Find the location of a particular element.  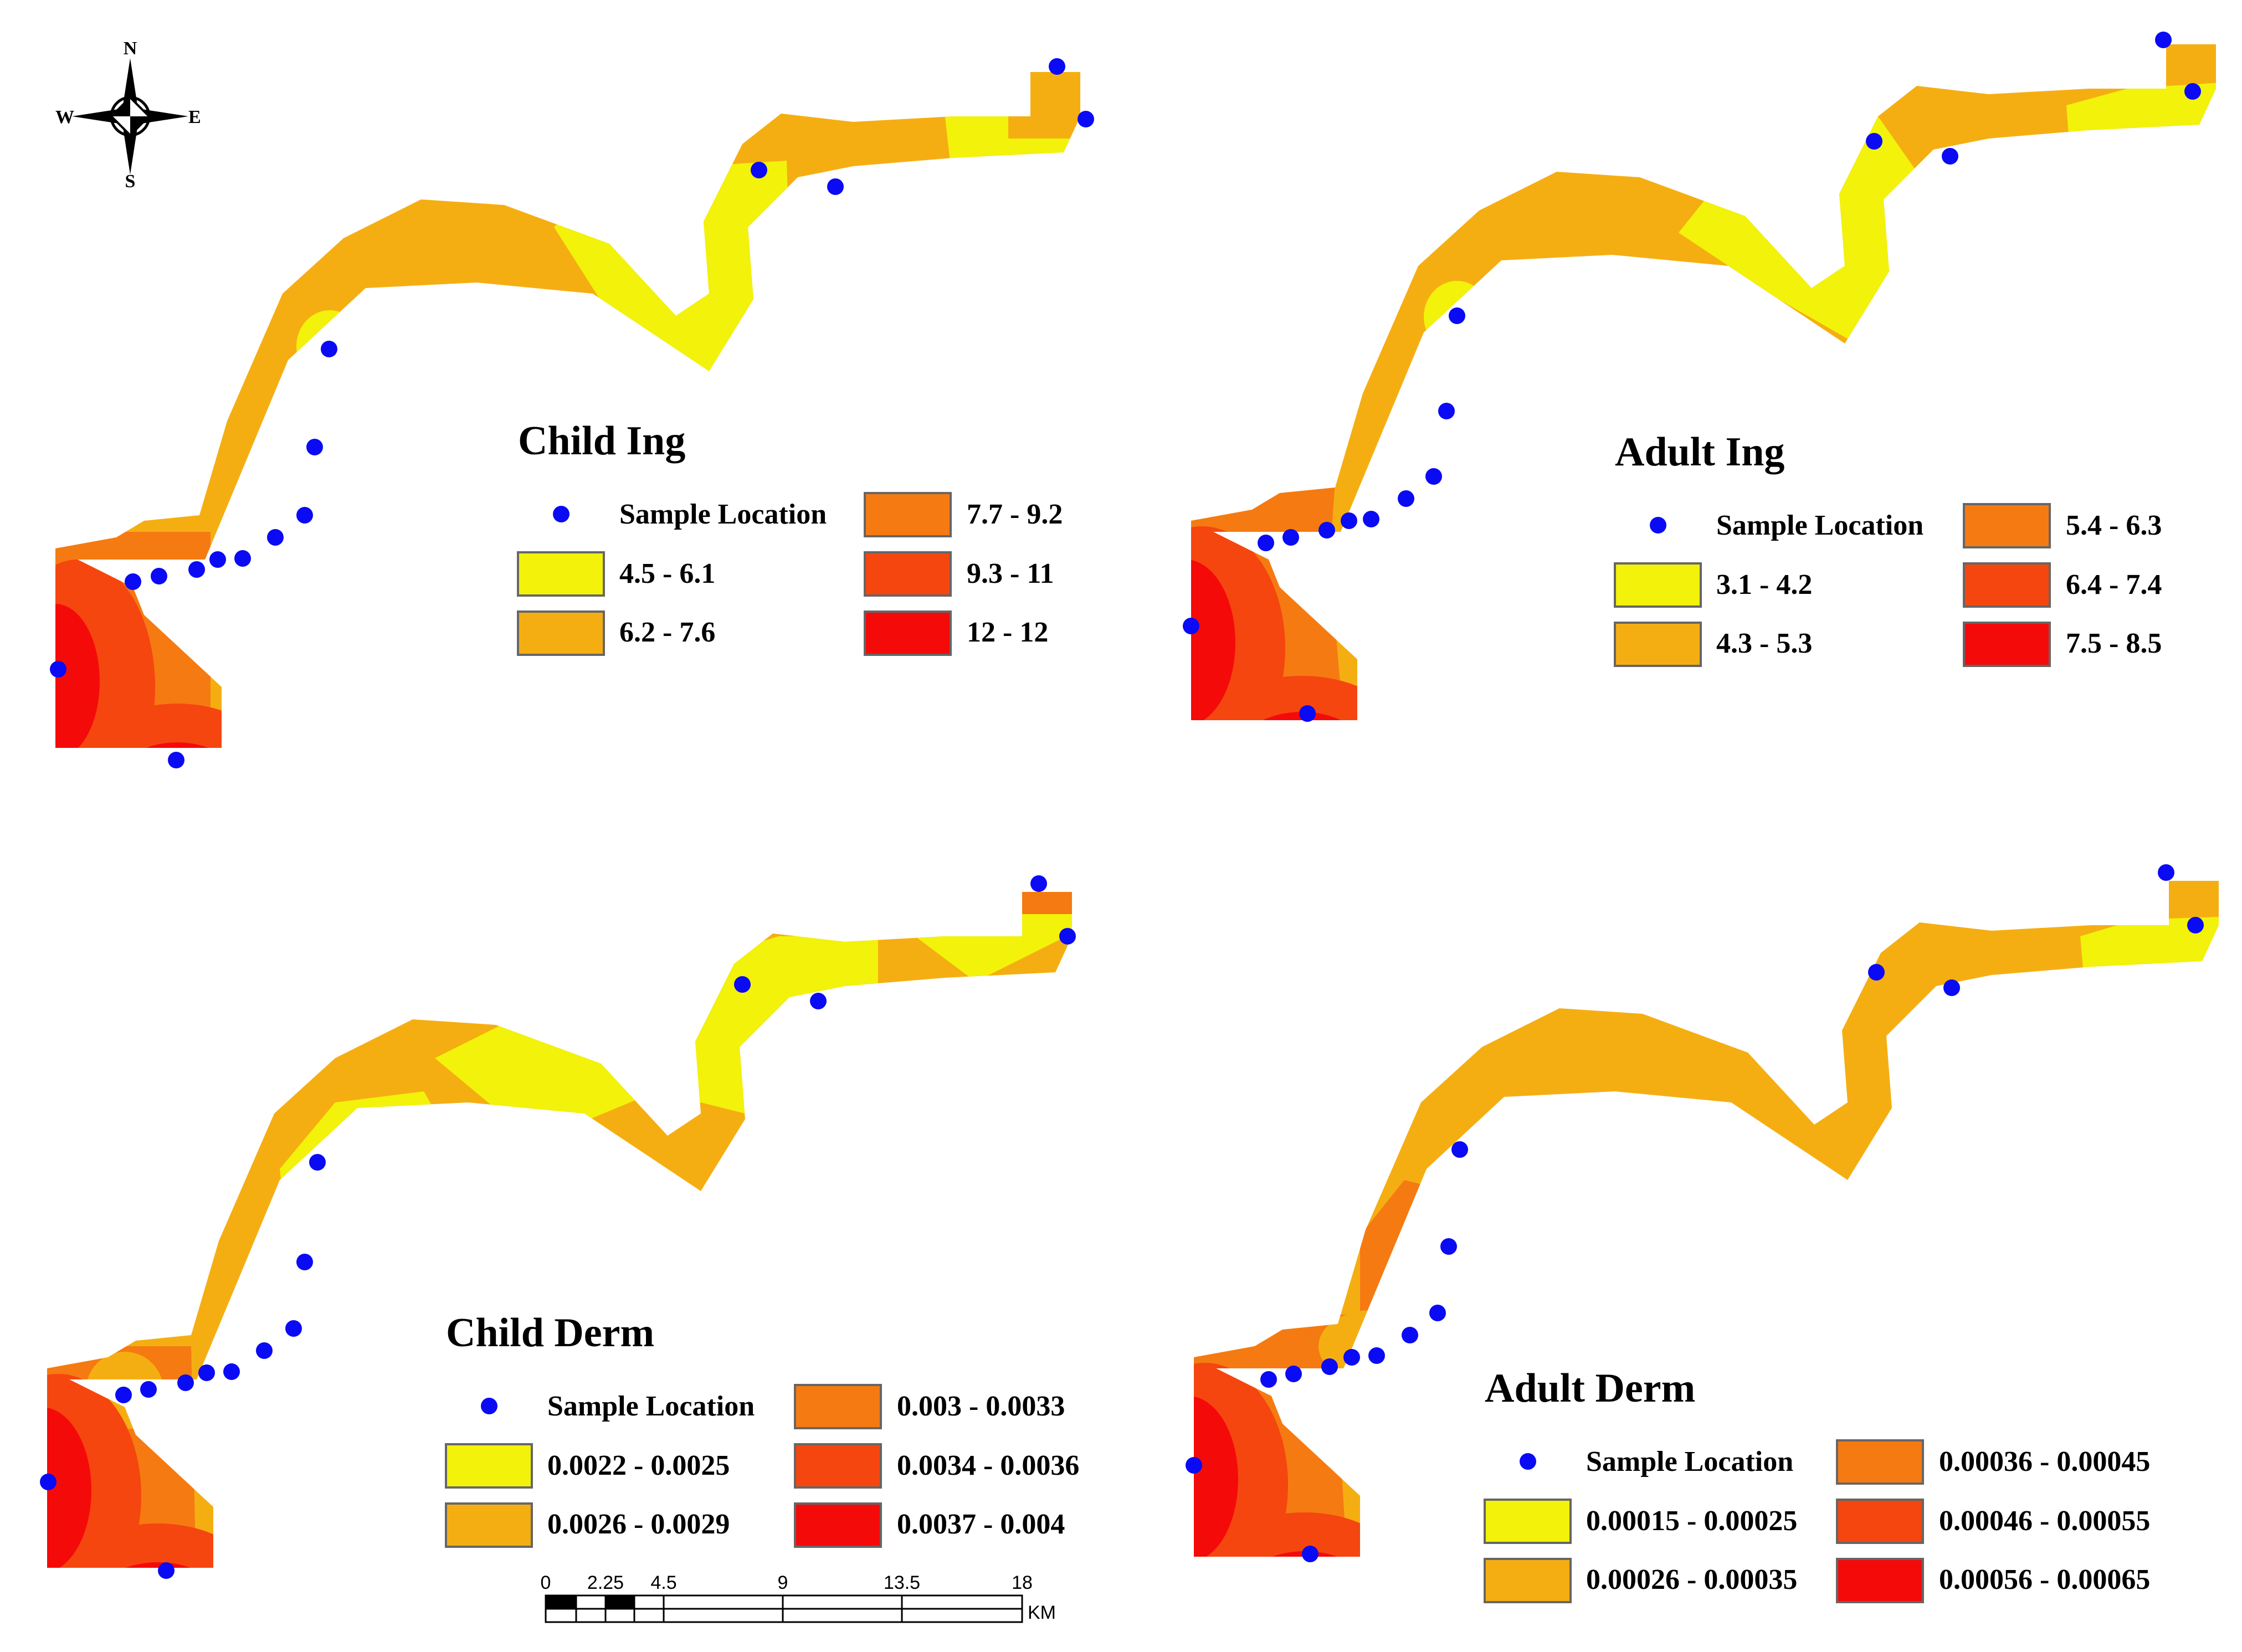

legend-class-label: 7.5 - 8.5 is located at coordinates (2114, 643).